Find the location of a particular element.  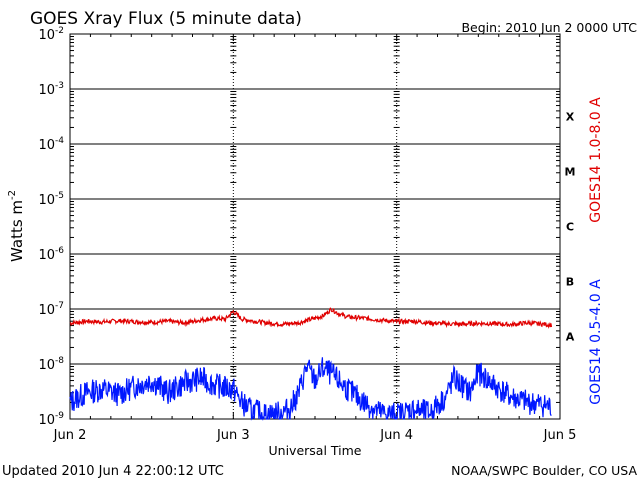

flare-class-label: C is located at coordinates (570, 227).